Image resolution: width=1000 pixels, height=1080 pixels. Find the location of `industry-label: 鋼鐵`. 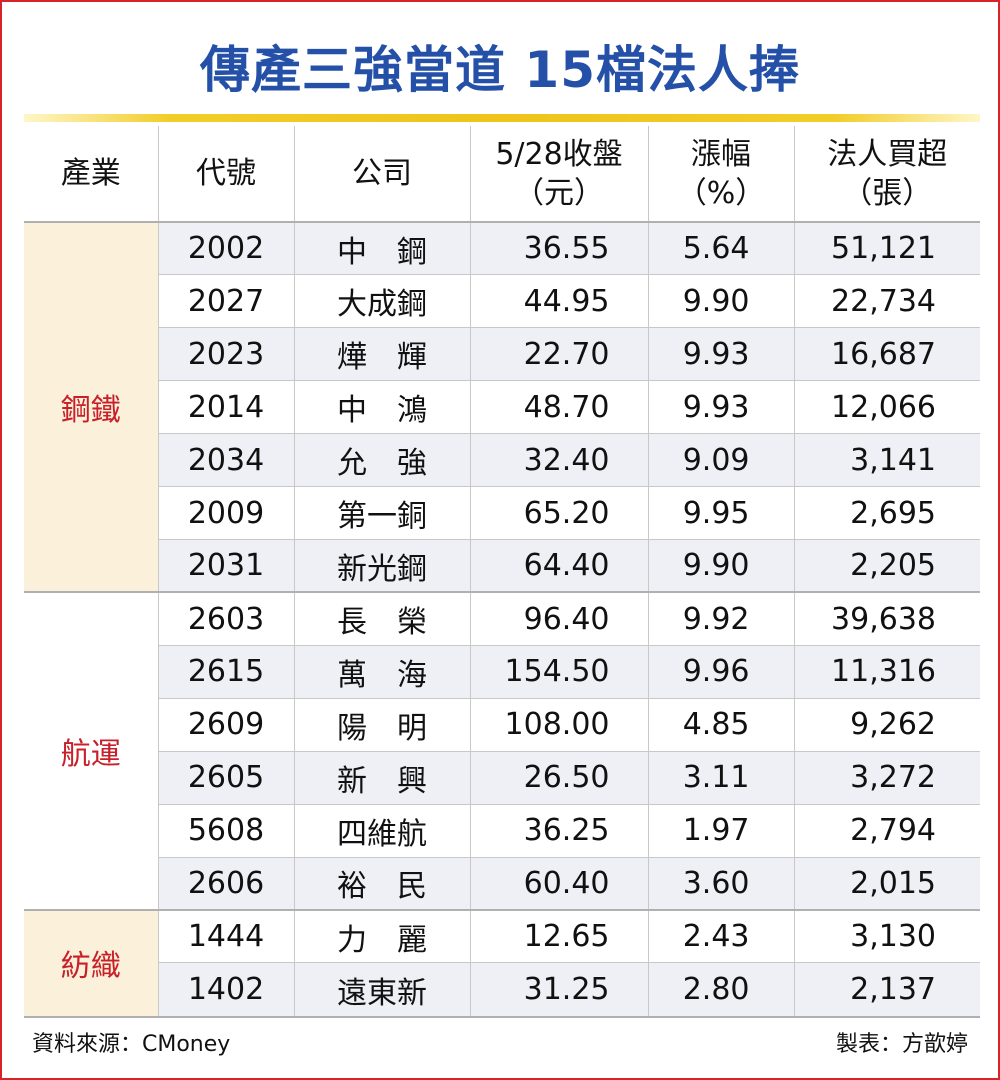

industry-label: 鋼鐵 is located at coordinates (91, 406).